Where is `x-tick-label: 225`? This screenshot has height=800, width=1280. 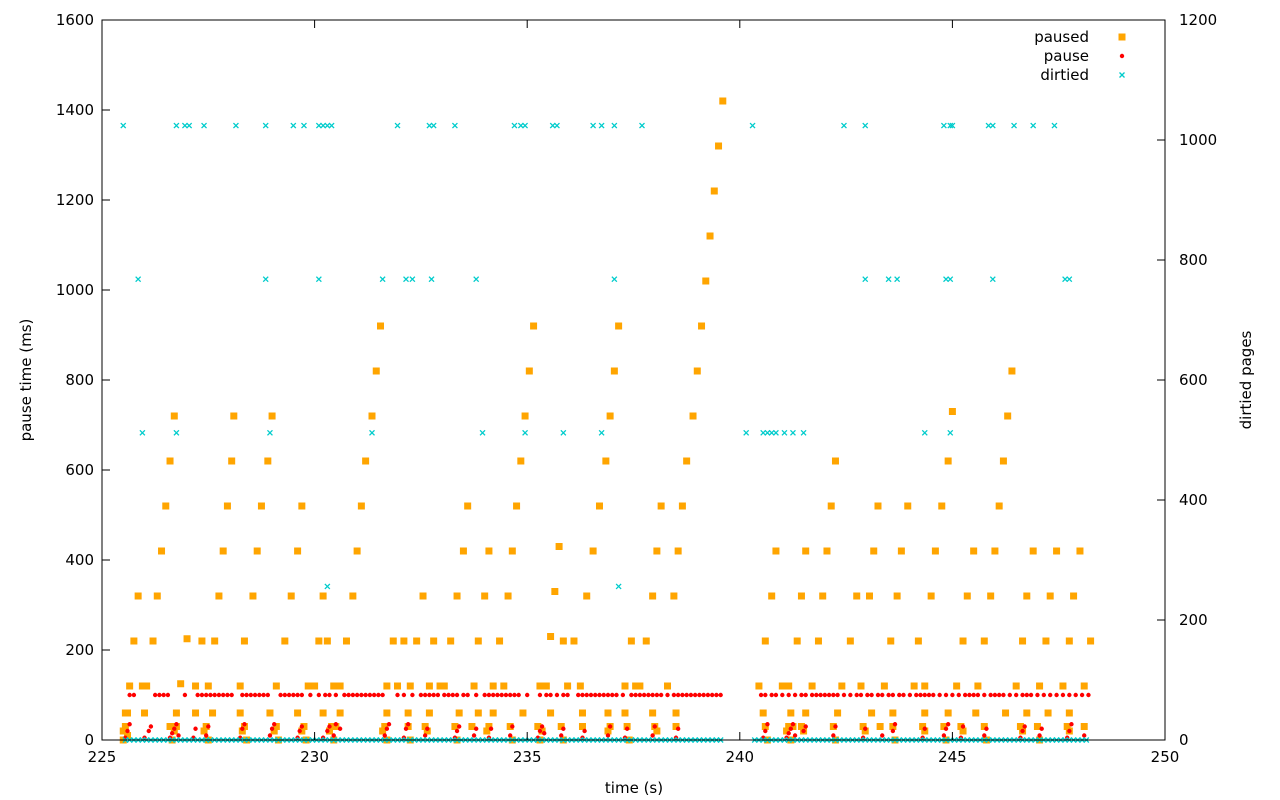
x-tick-label: 225 is located at coordinates (102, 757).